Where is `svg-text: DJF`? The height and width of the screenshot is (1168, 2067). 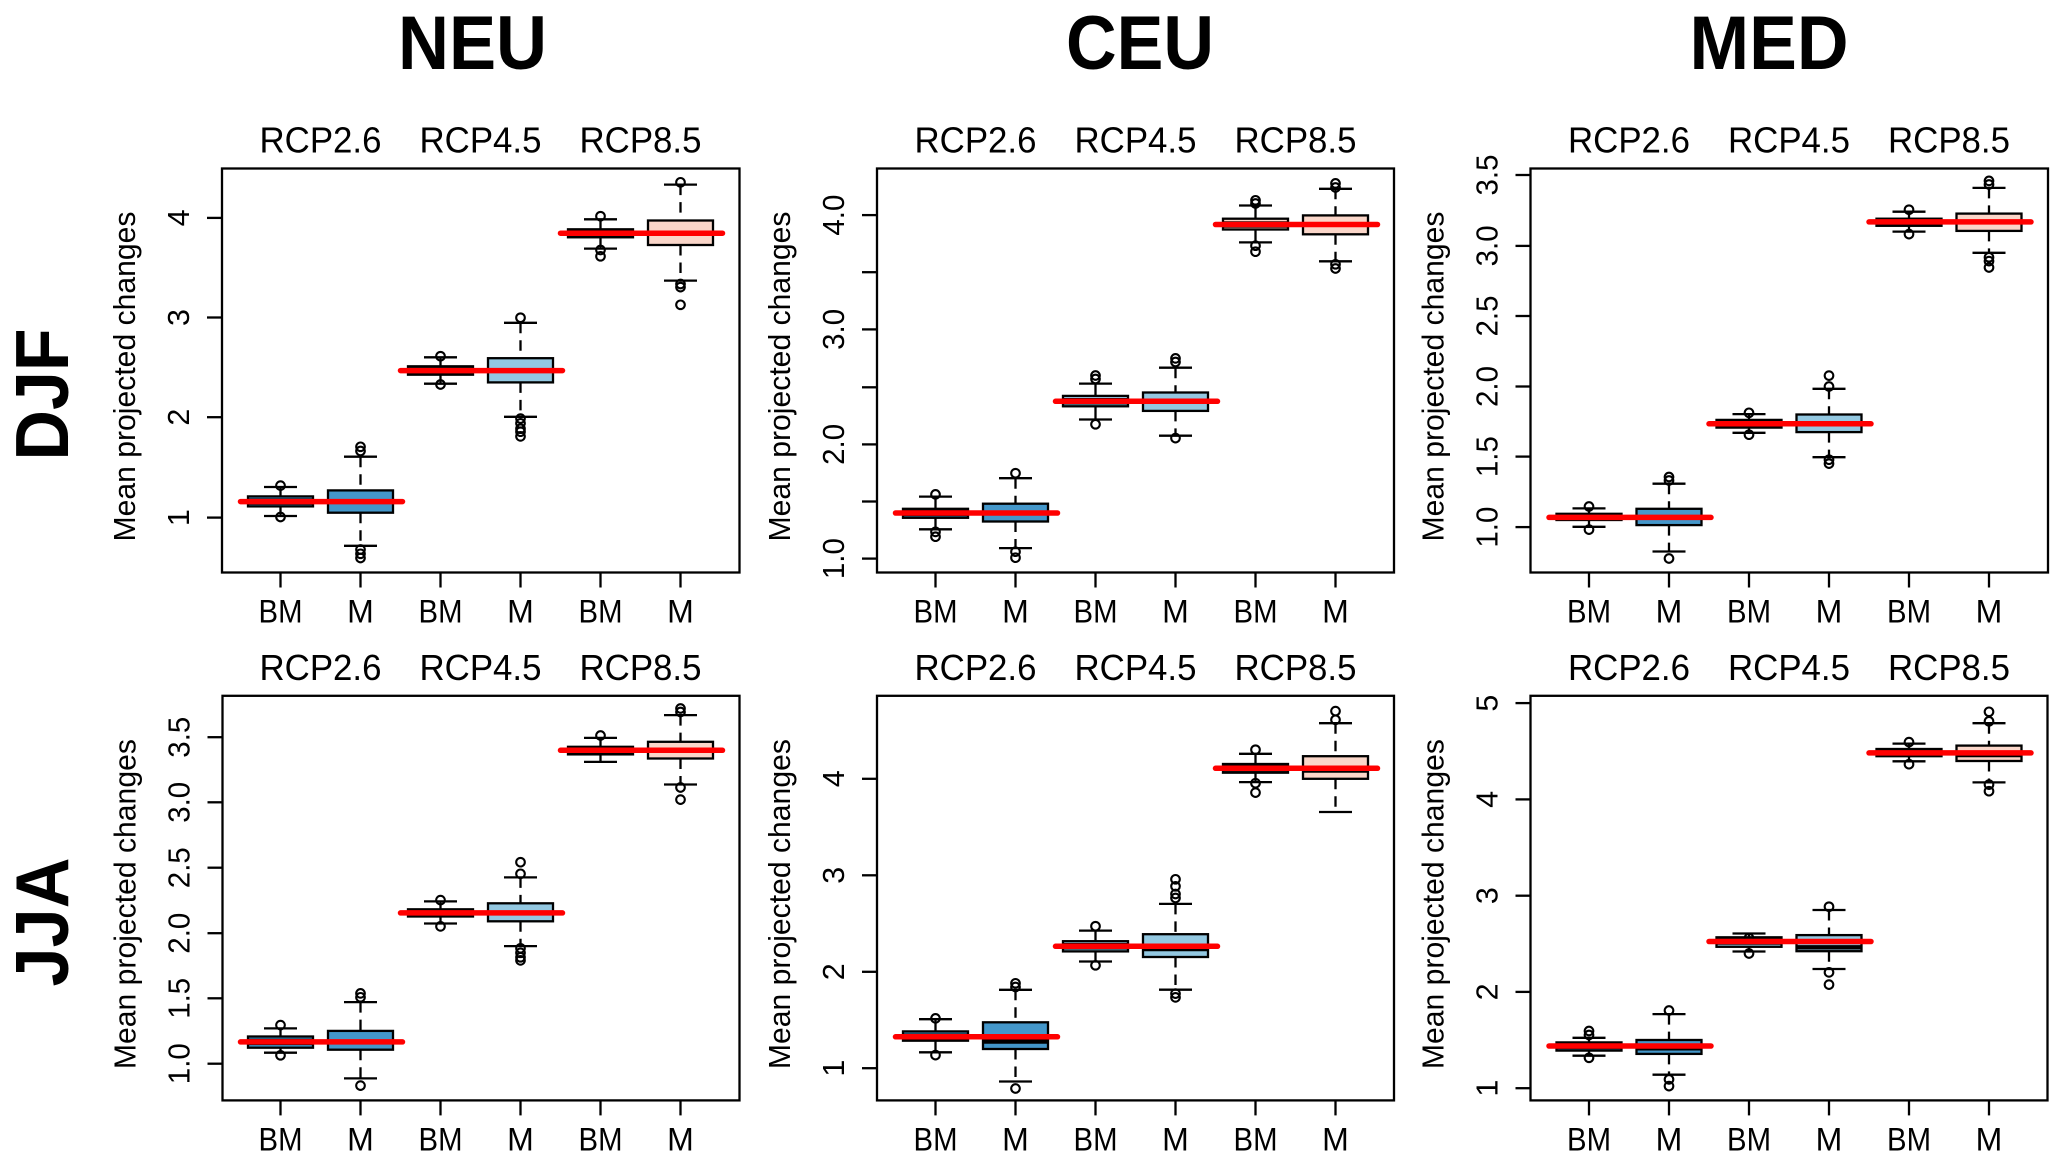
svg-text: DJF is located at coordinates (42, 395).